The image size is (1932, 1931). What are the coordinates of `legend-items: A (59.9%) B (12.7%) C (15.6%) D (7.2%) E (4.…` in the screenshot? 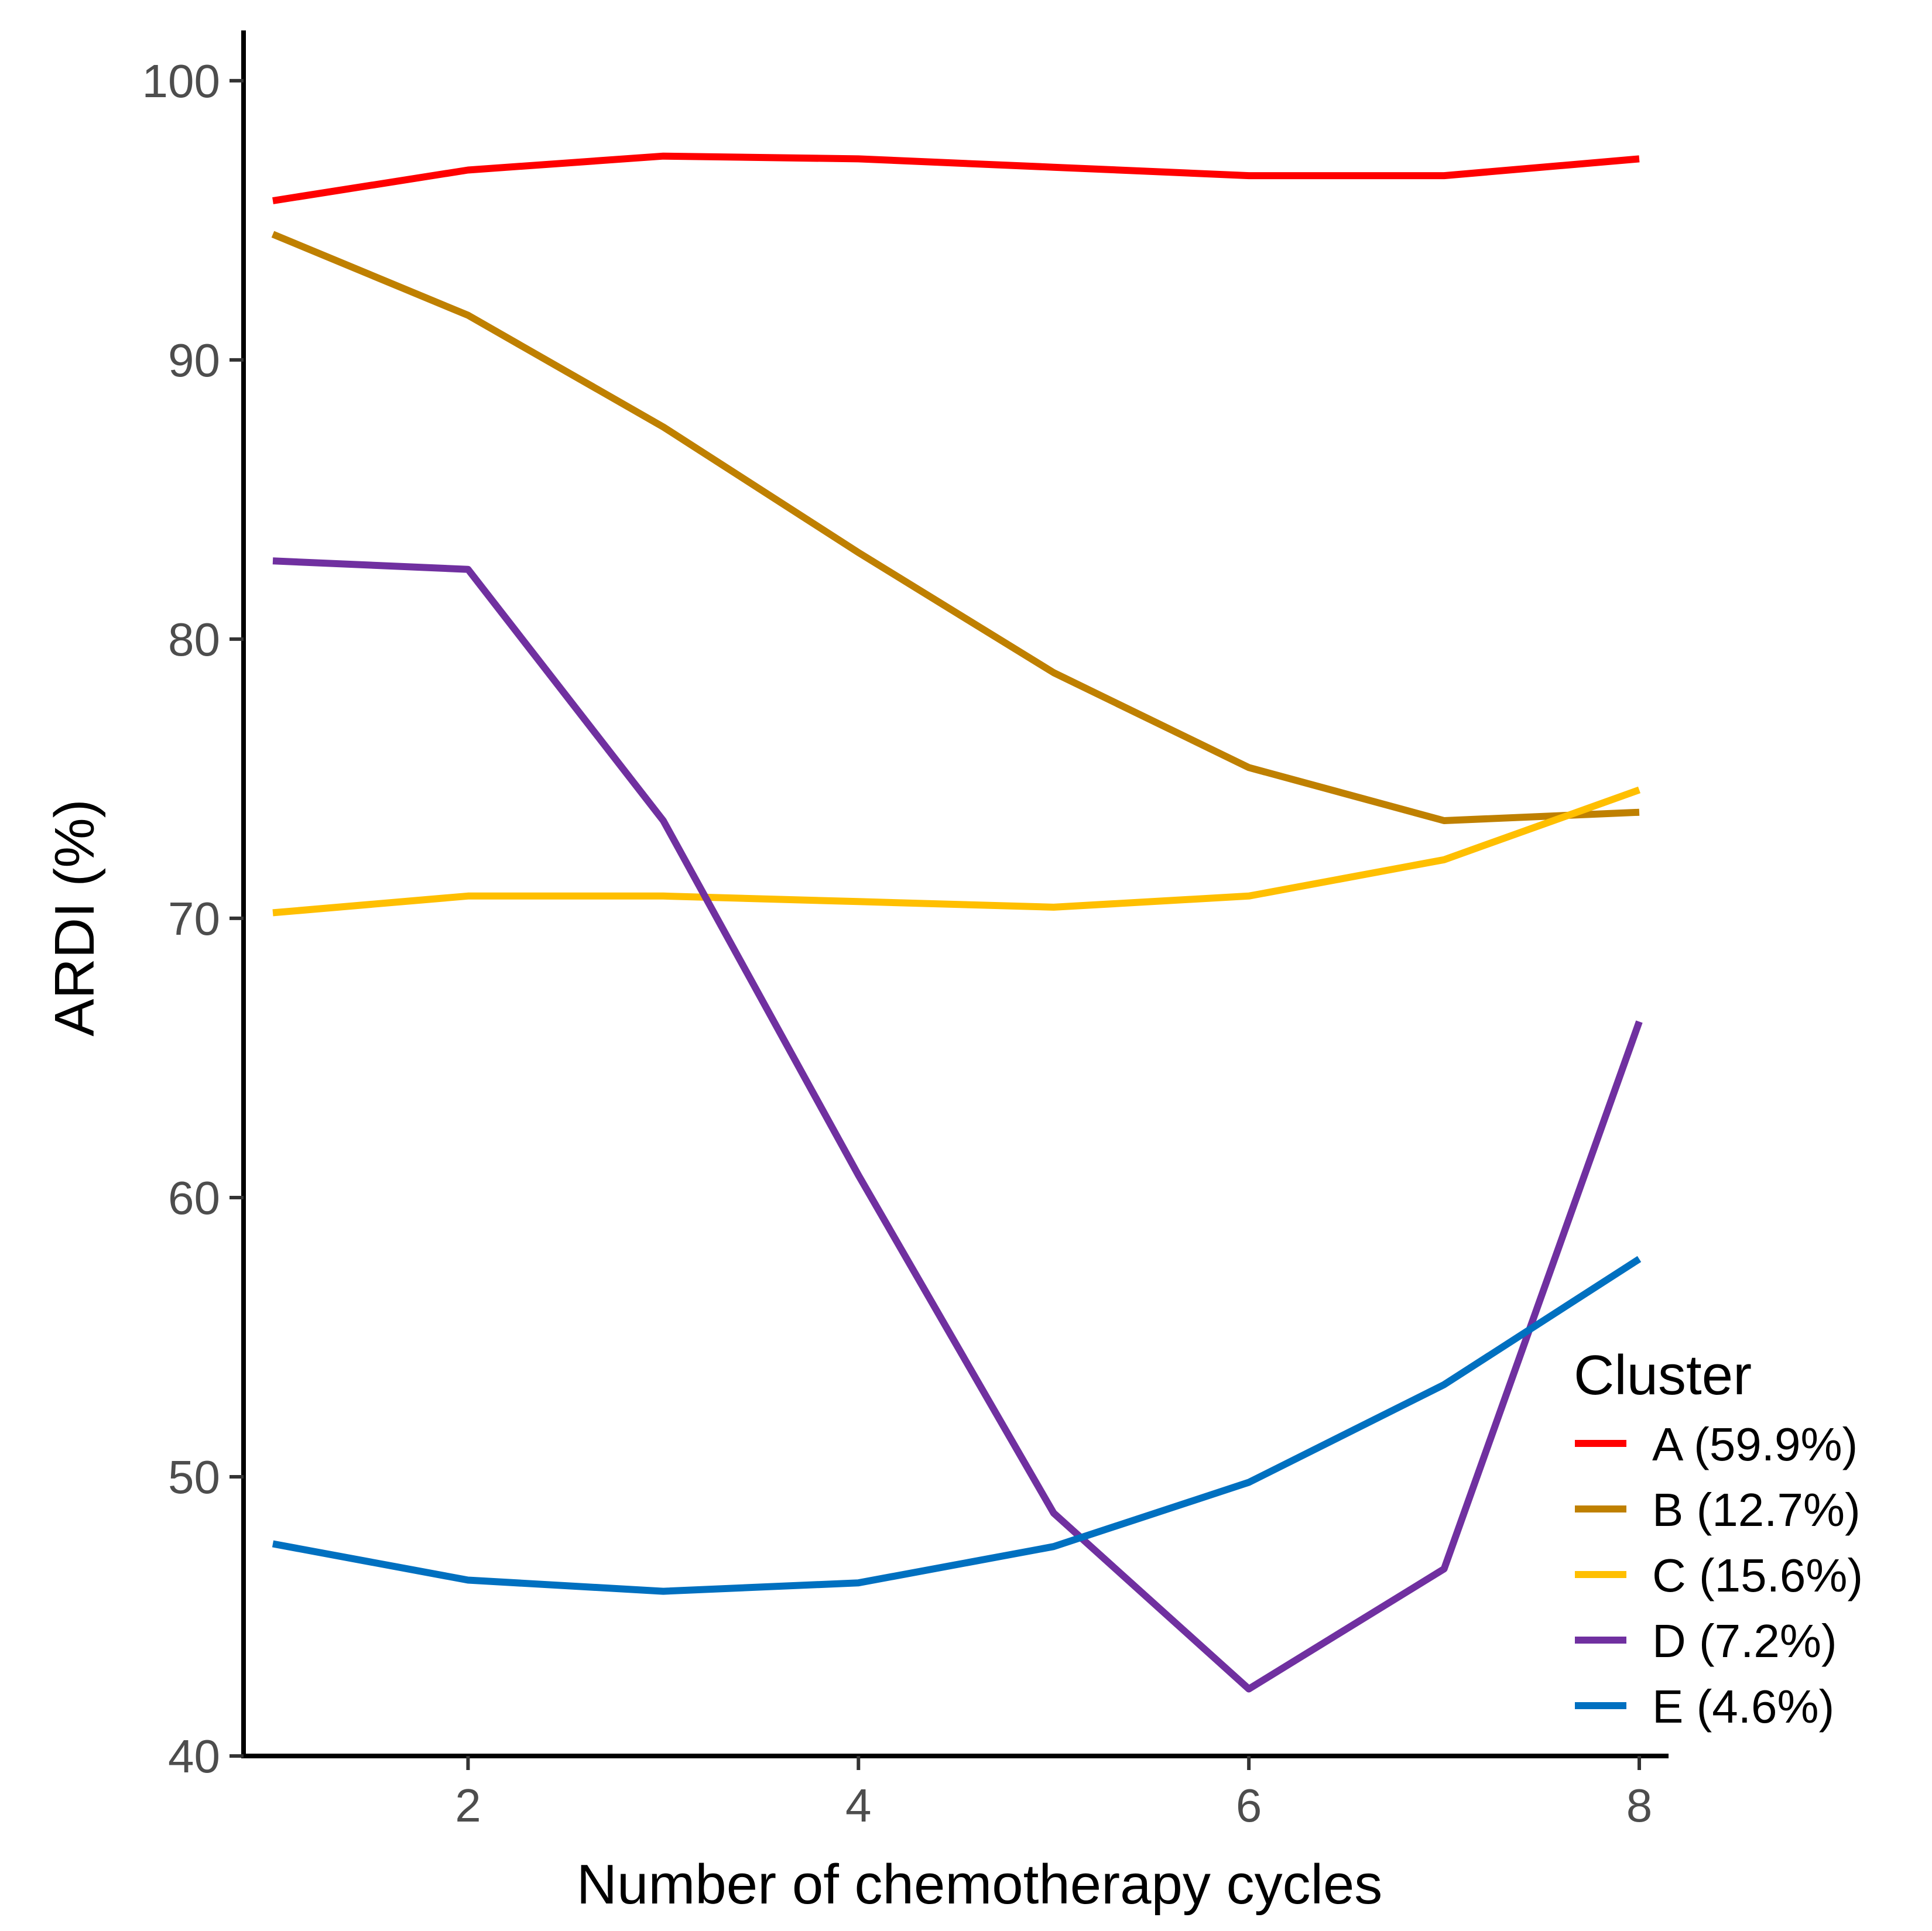 It's located at (1719, 1575).